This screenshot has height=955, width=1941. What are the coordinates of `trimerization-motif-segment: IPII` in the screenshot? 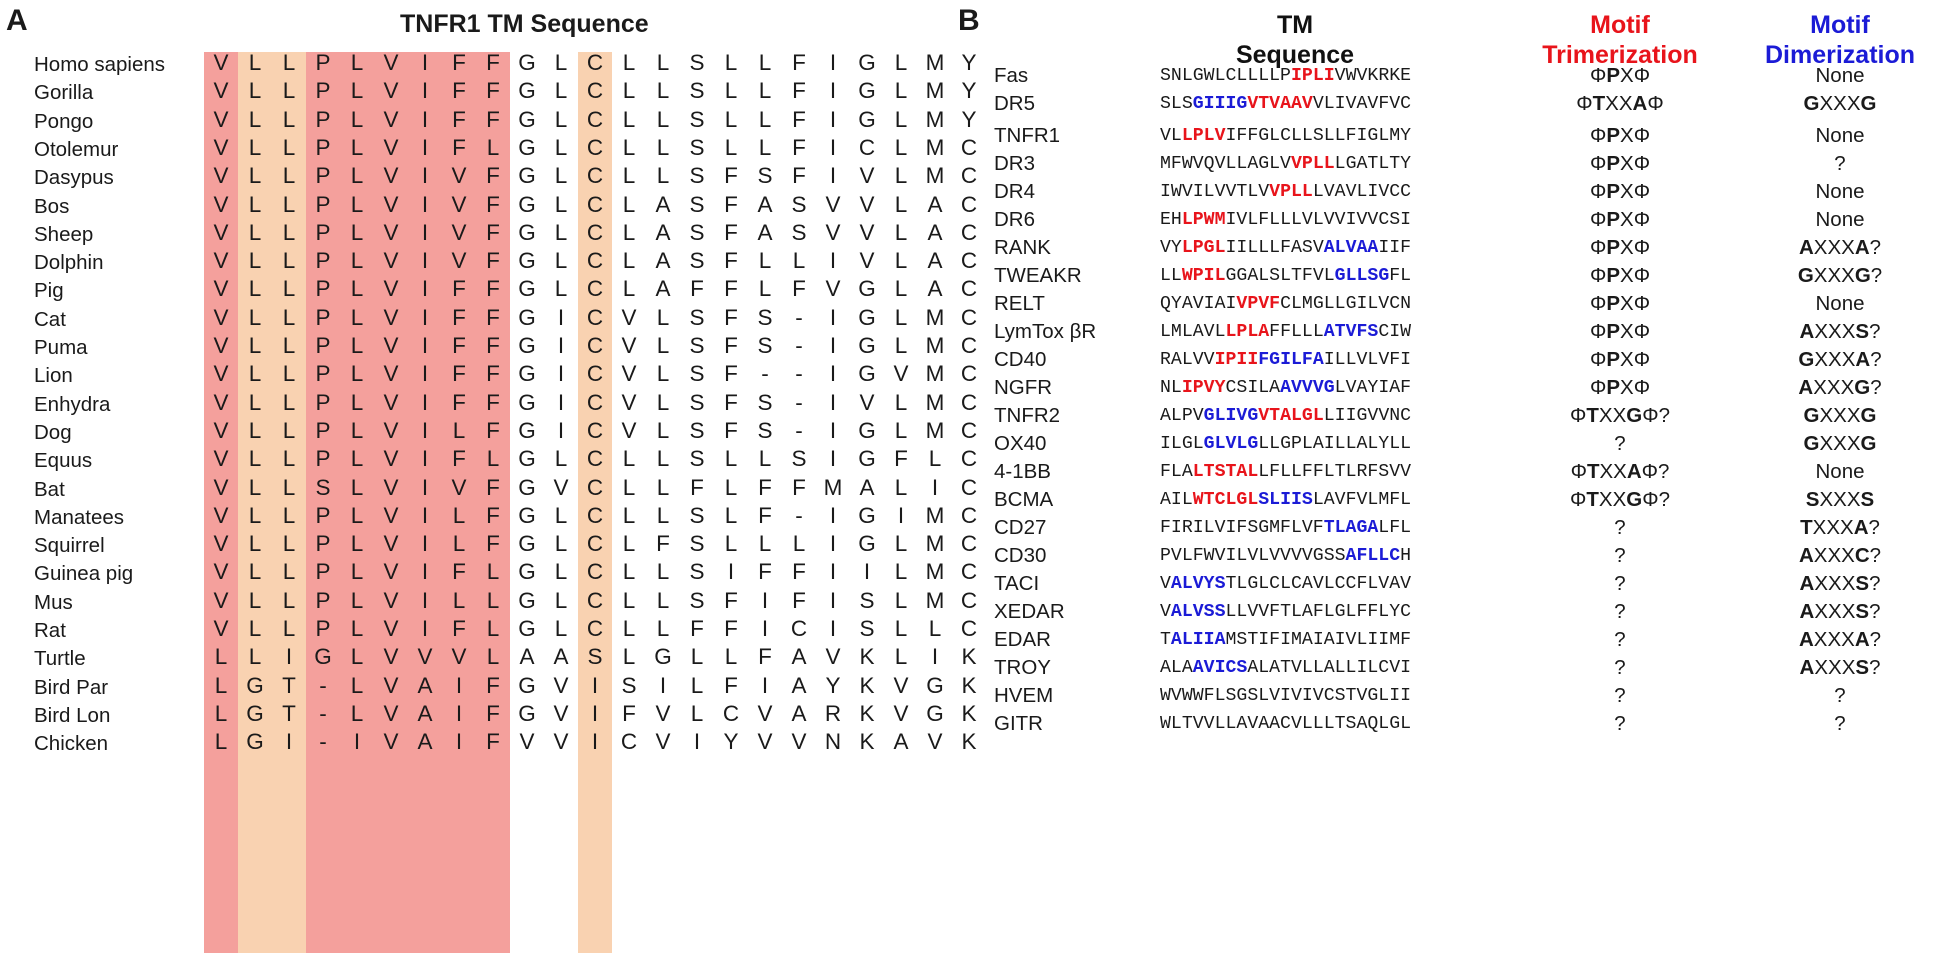 It's located at (1236, 360).